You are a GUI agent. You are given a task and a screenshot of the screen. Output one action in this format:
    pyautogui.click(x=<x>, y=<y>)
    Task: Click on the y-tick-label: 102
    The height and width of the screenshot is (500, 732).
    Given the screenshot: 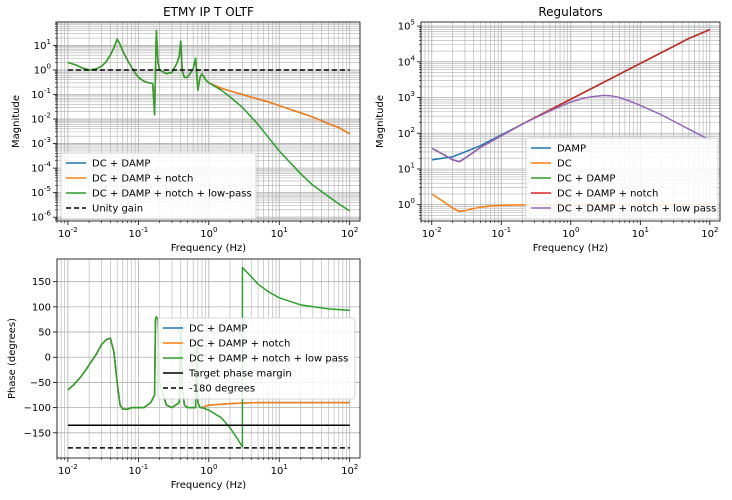 What is the action you would take?
    pyautogui.click(x=406, y=133)
    